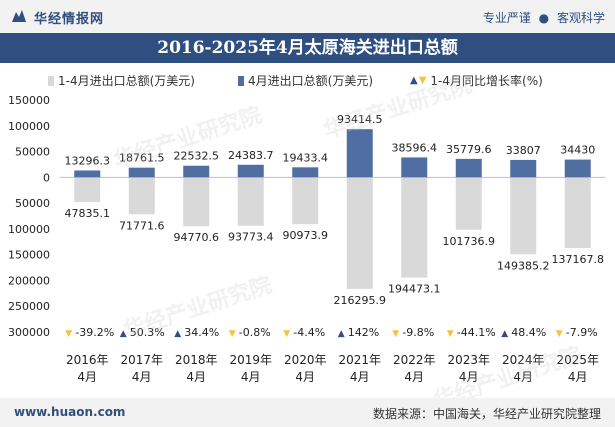  What do you see at coordinates (414, 289) in the screenshot?
I see `data-label-cumulative: 194473.1` at bounding box center [414, 289].